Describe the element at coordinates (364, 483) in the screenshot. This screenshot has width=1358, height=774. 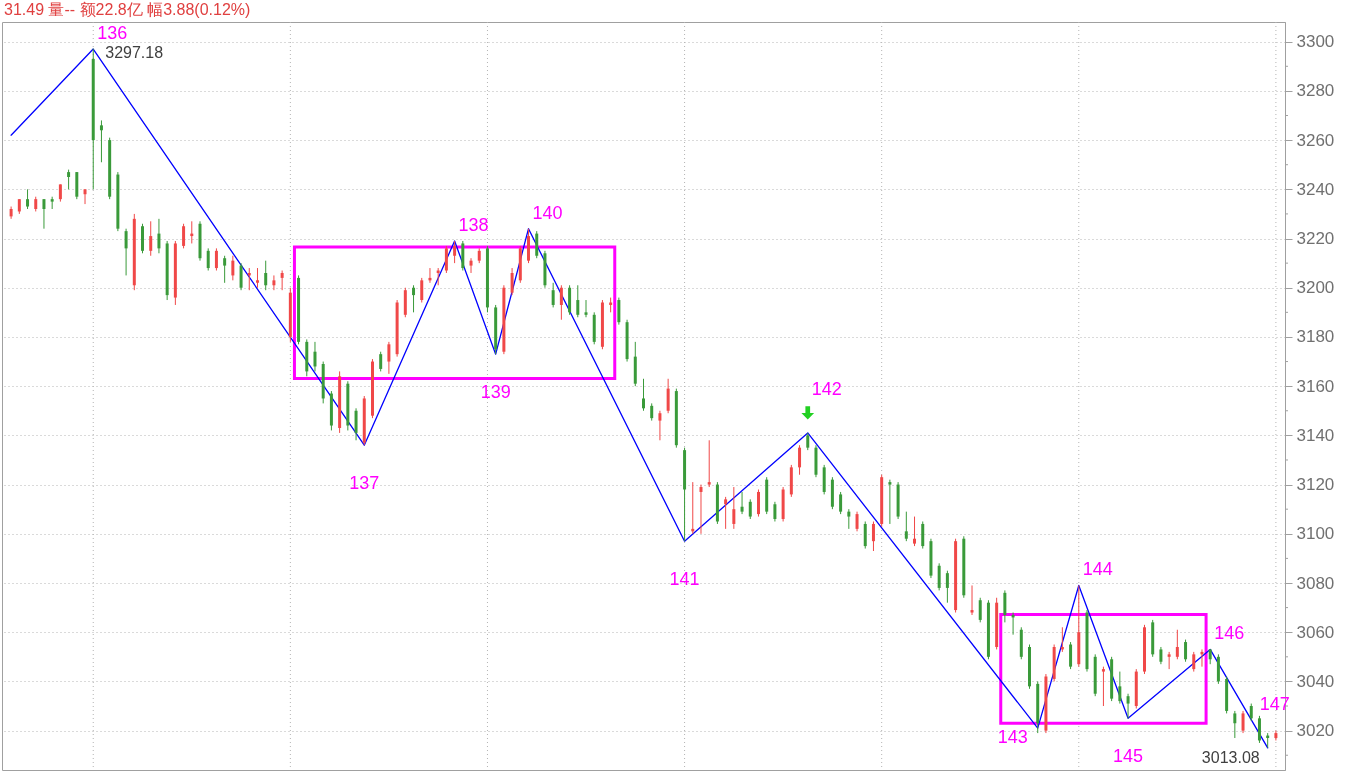
I see `annotation: 137` at that location.